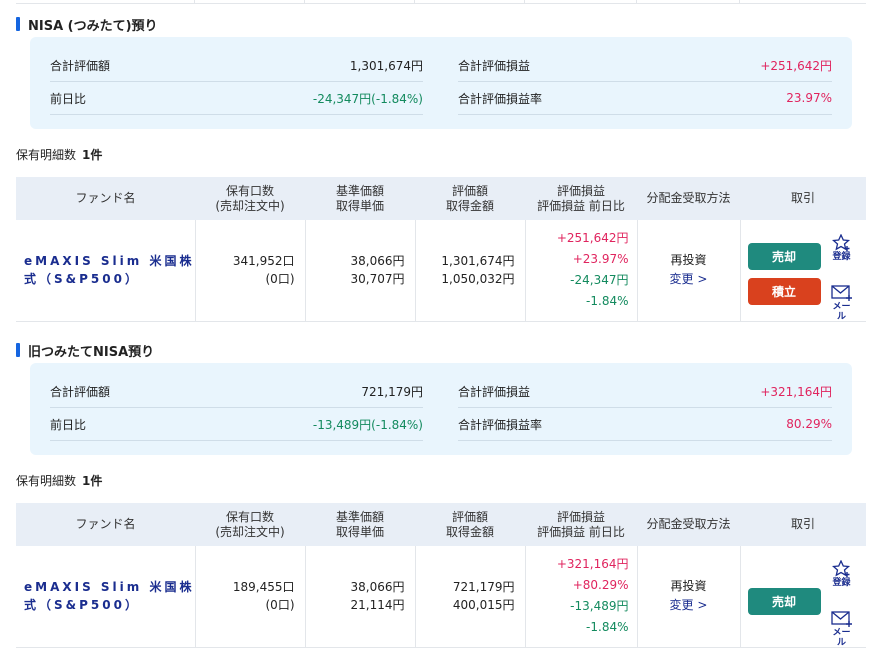  I want to click on count-label: 保有明細数, so click(46, 155).